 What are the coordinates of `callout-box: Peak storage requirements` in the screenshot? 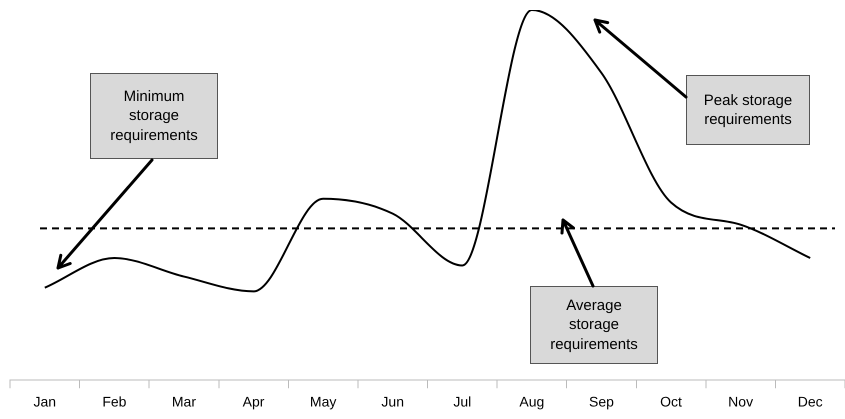 It's located at (748, 110).